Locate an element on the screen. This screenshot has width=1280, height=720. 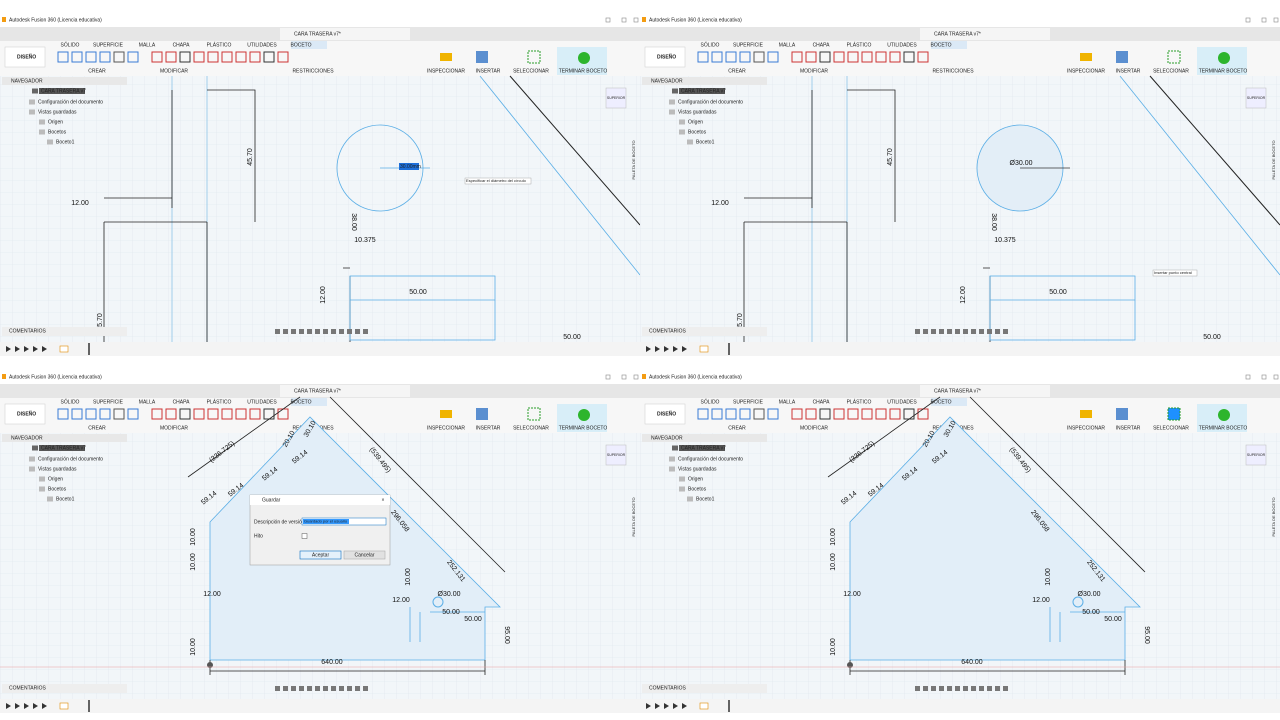
view-cube is located at coordinates (1256, 98).